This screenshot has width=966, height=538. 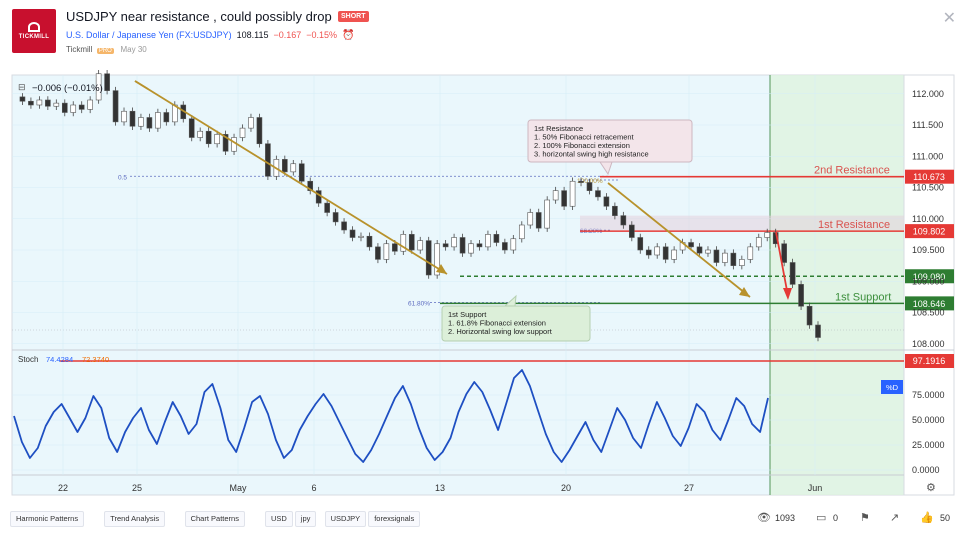 What do you see at coordinates (764, 518) in the screenshot?
I see `views-eye-icon: 👁` at bounding box center [764, 518].